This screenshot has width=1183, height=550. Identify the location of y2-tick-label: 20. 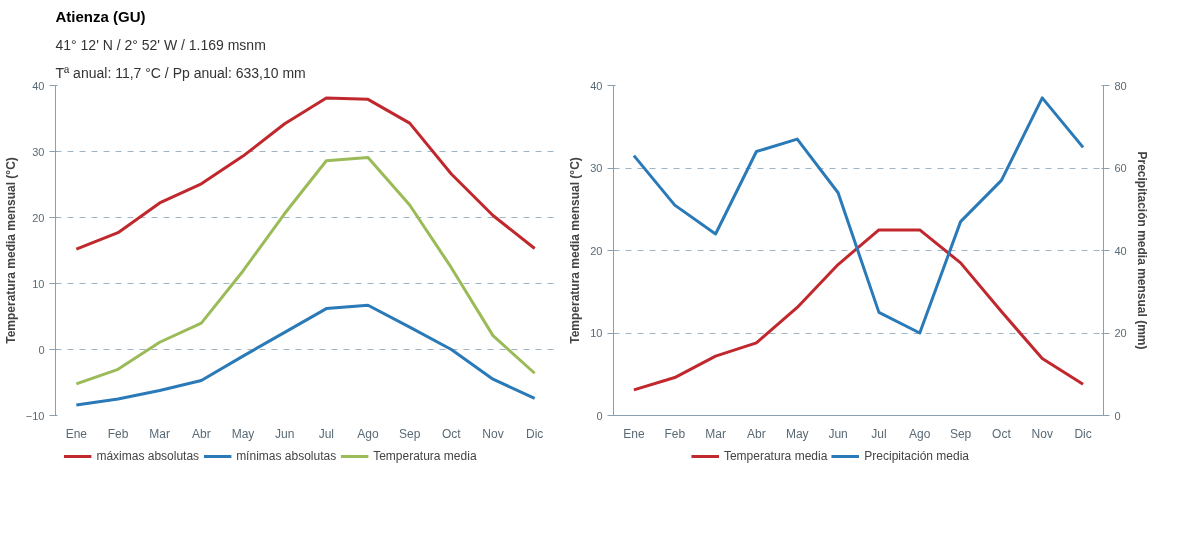
(1120, 333).